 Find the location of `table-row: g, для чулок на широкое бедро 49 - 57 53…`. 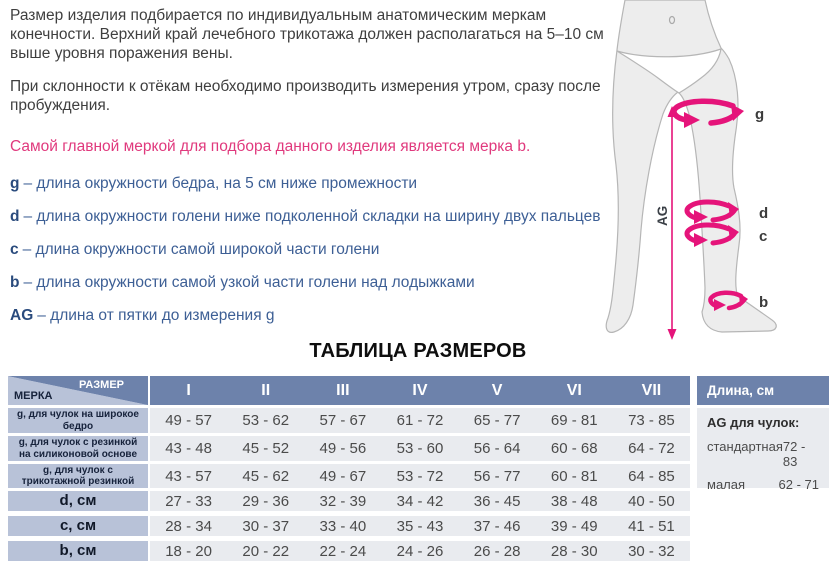

table-row: g, для чулок на широкое бедро 49 - 57 53… is located at coordinates (349, 420).